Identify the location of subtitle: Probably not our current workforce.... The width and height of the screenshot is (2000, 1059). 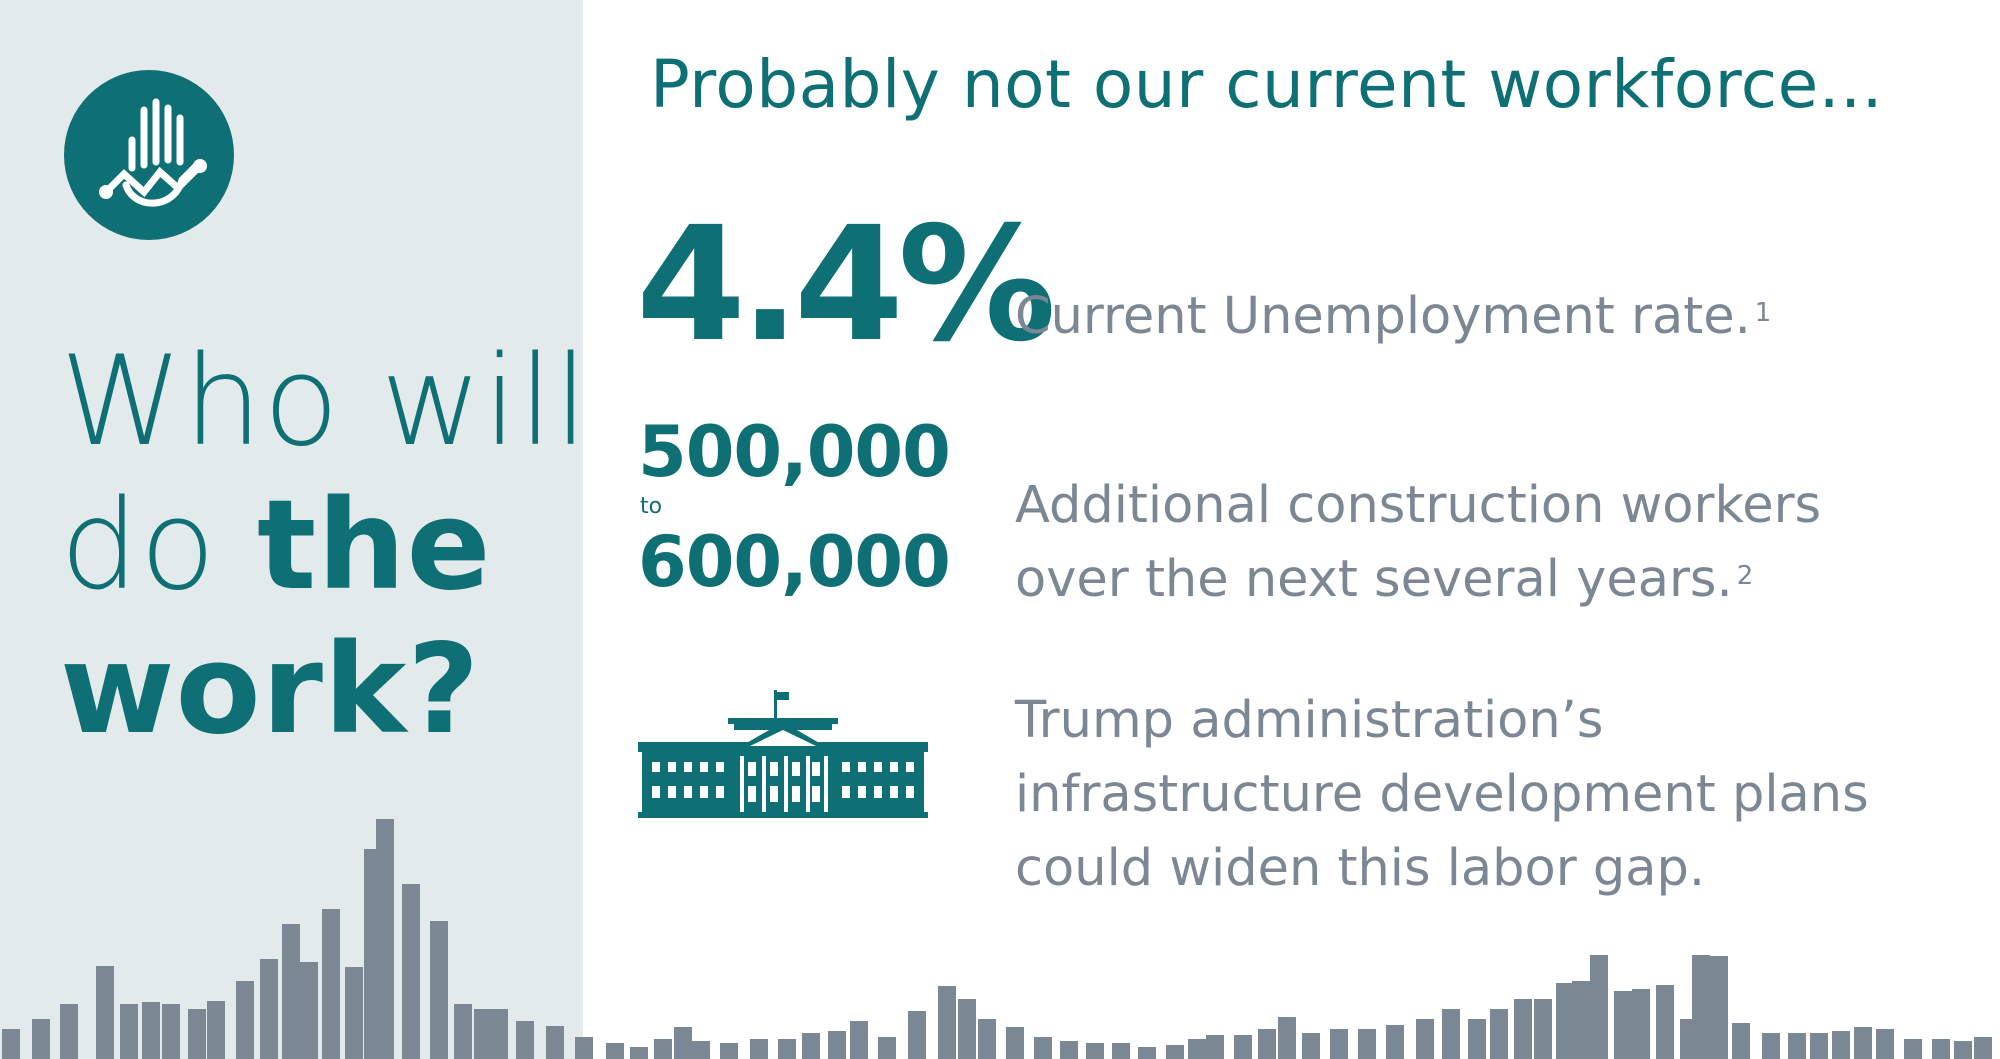
(1267, 84).